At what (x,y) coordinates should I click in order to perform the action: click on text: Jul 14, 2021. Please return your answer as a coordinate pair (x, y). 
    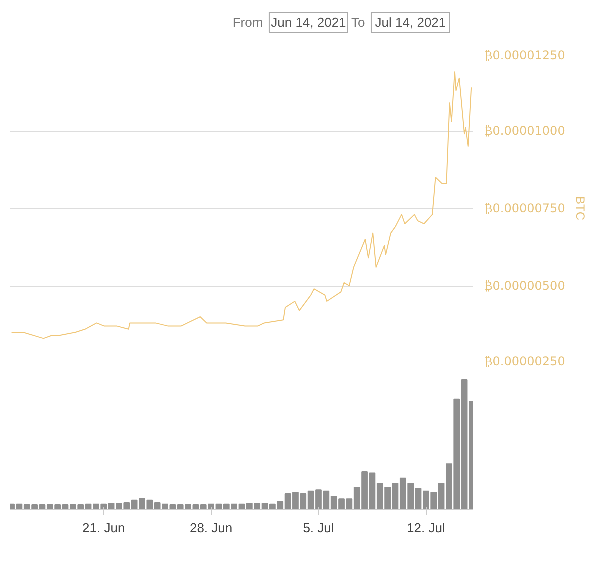
    Looking at the image, I should click on (410, 22).